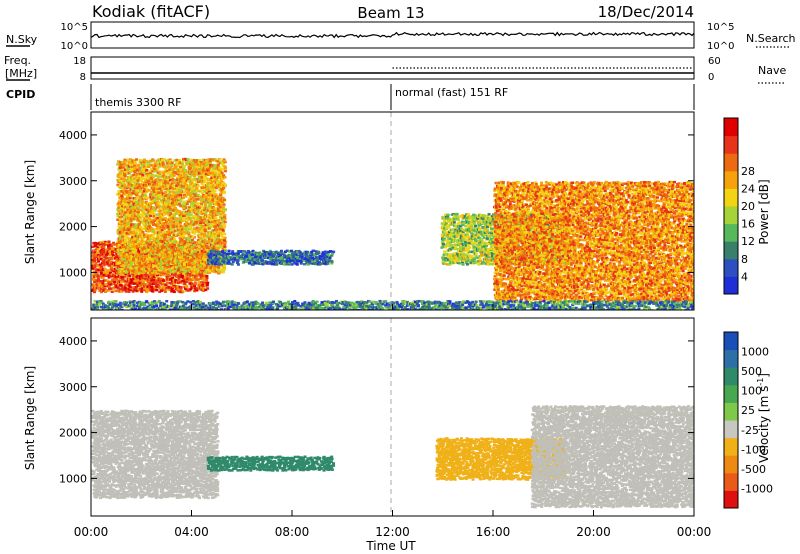 This screenshot has height=554, width=800. Describe the element at coordinates (138, 102) in the screenshot. I see `cpid-segment-1: themis 3300 RF` at that location.